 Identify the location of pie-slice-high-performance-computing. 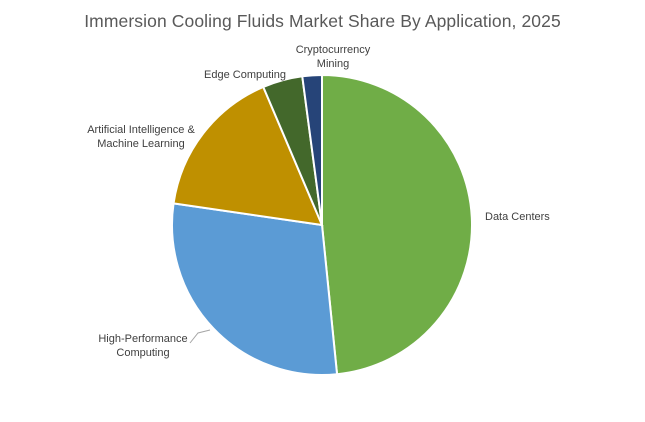
(255, 289).